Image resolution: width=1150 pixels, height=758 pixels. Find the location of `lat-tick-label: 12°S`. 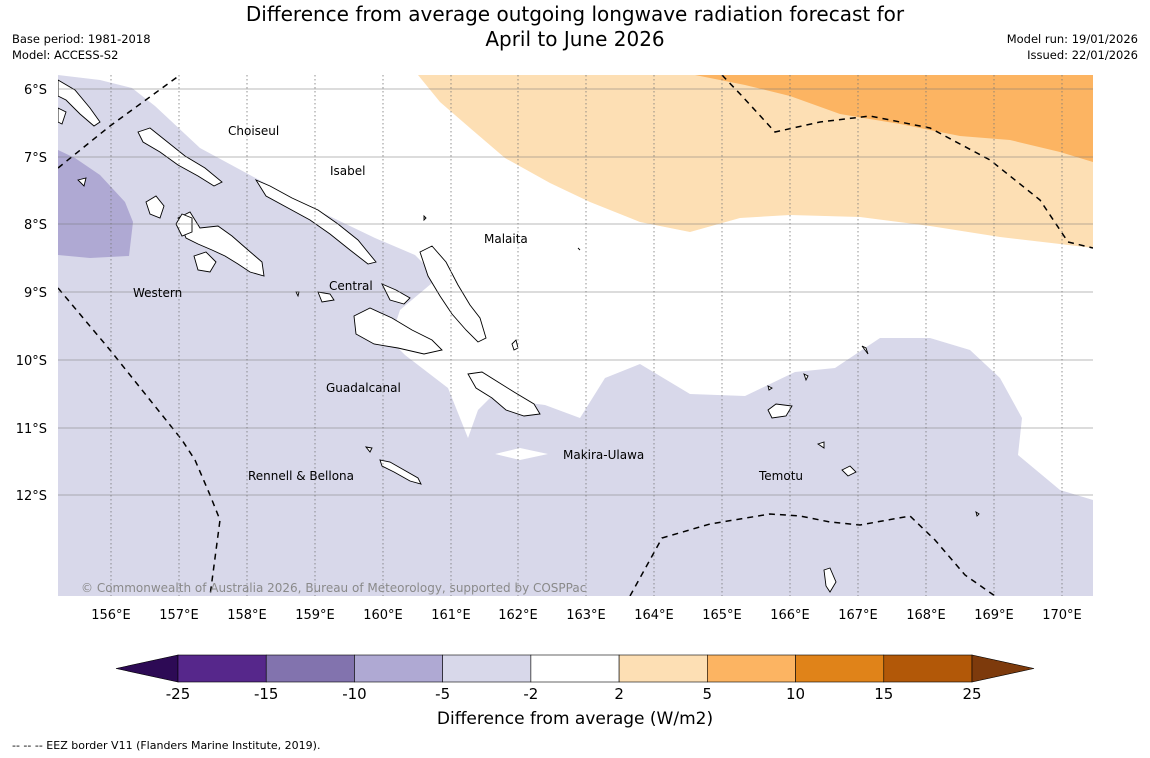

lat-tick-label: 12°S is located at coordinates (31, 496).